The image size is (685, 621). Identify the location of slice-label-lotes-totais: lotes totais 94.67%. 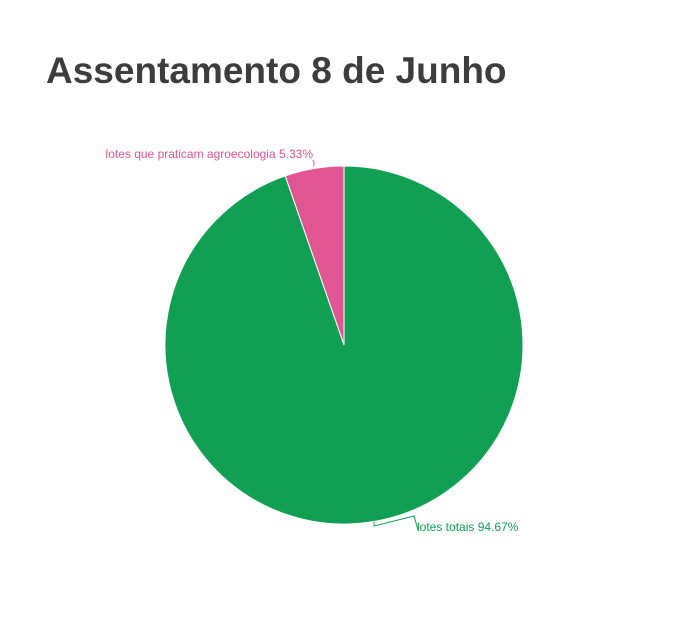
(468, 527).